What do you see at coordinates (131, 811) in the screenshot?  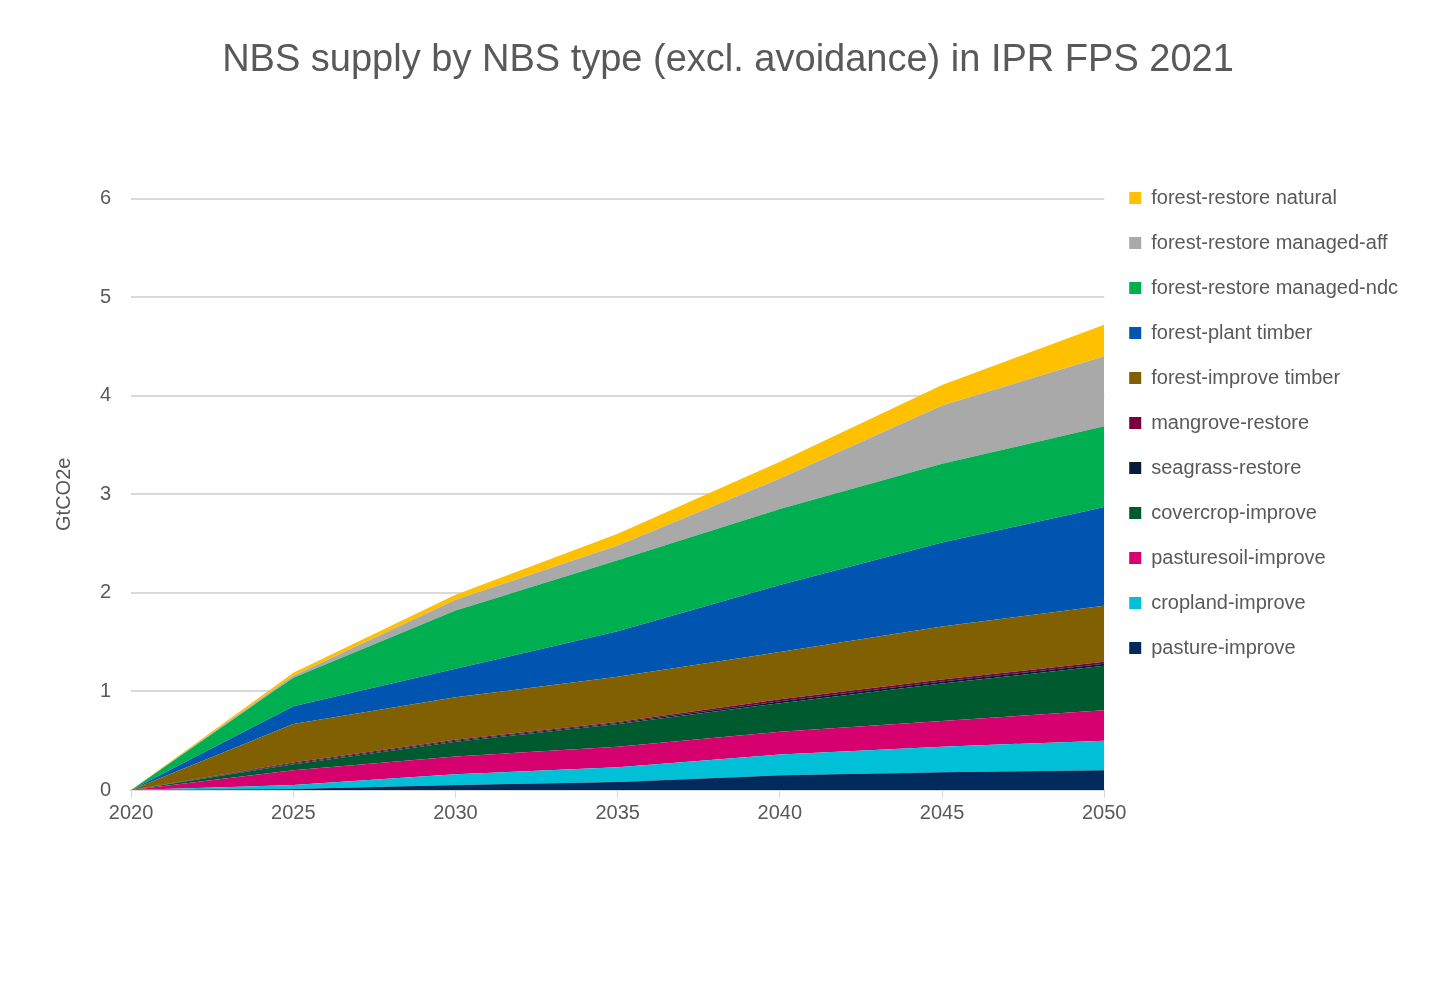 I see `x-tick-label: 2020` at bounding box center [131, 811].